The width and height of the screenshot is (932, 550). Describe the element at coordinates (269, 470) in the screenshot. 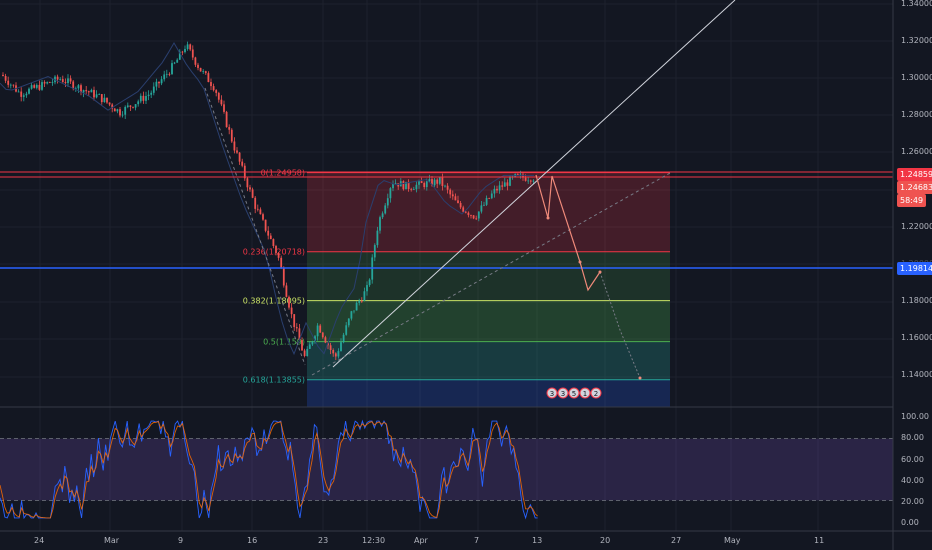

I see `stoch-d-line` at that location.